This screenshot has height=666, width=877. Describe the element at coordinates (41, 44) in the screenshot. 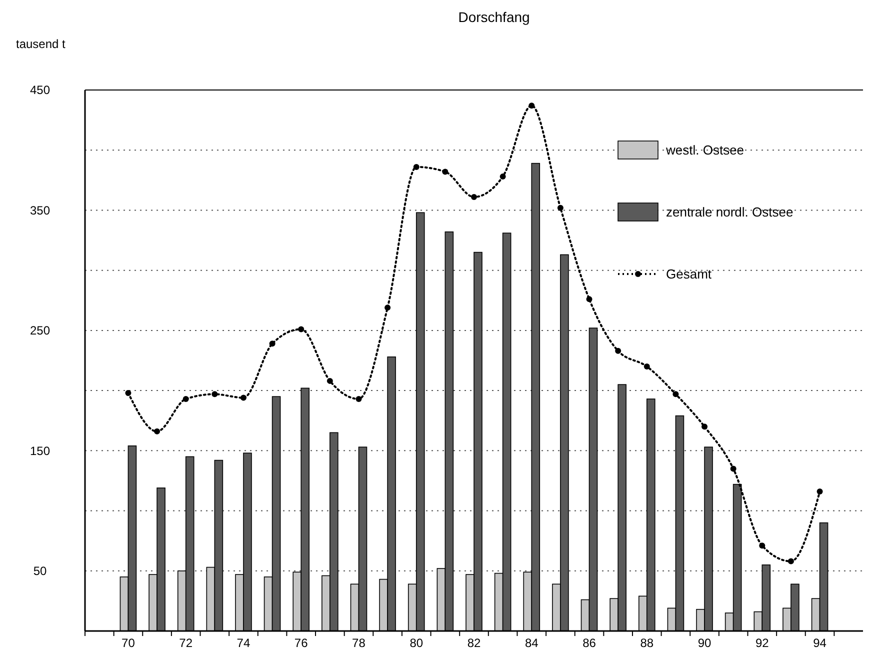

I see `y-axis-title: tausend t` at that location.